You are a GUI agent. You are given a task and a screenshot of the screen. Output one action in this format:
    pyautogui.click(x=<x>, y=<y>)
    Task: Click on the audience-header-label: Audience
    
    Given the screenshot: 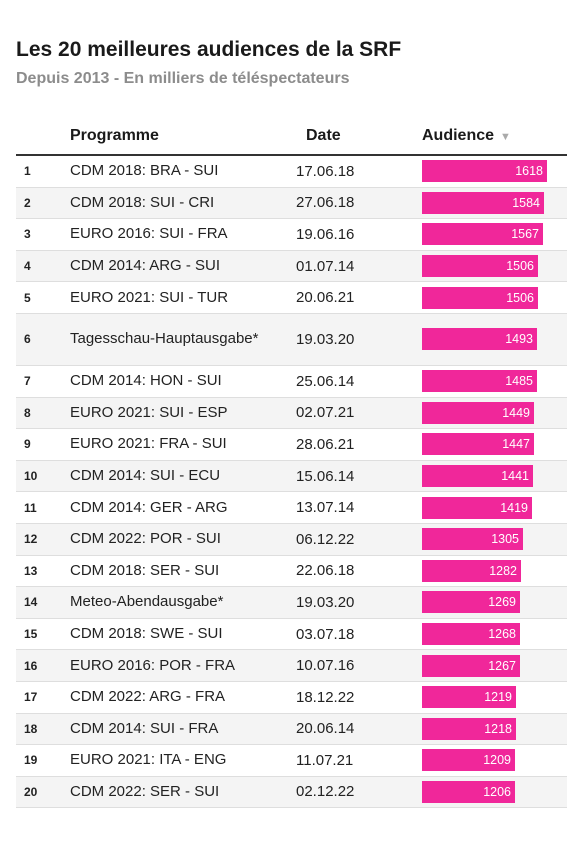 What is the action you would take?
    pyautogui.click(x=458, y=135)
    